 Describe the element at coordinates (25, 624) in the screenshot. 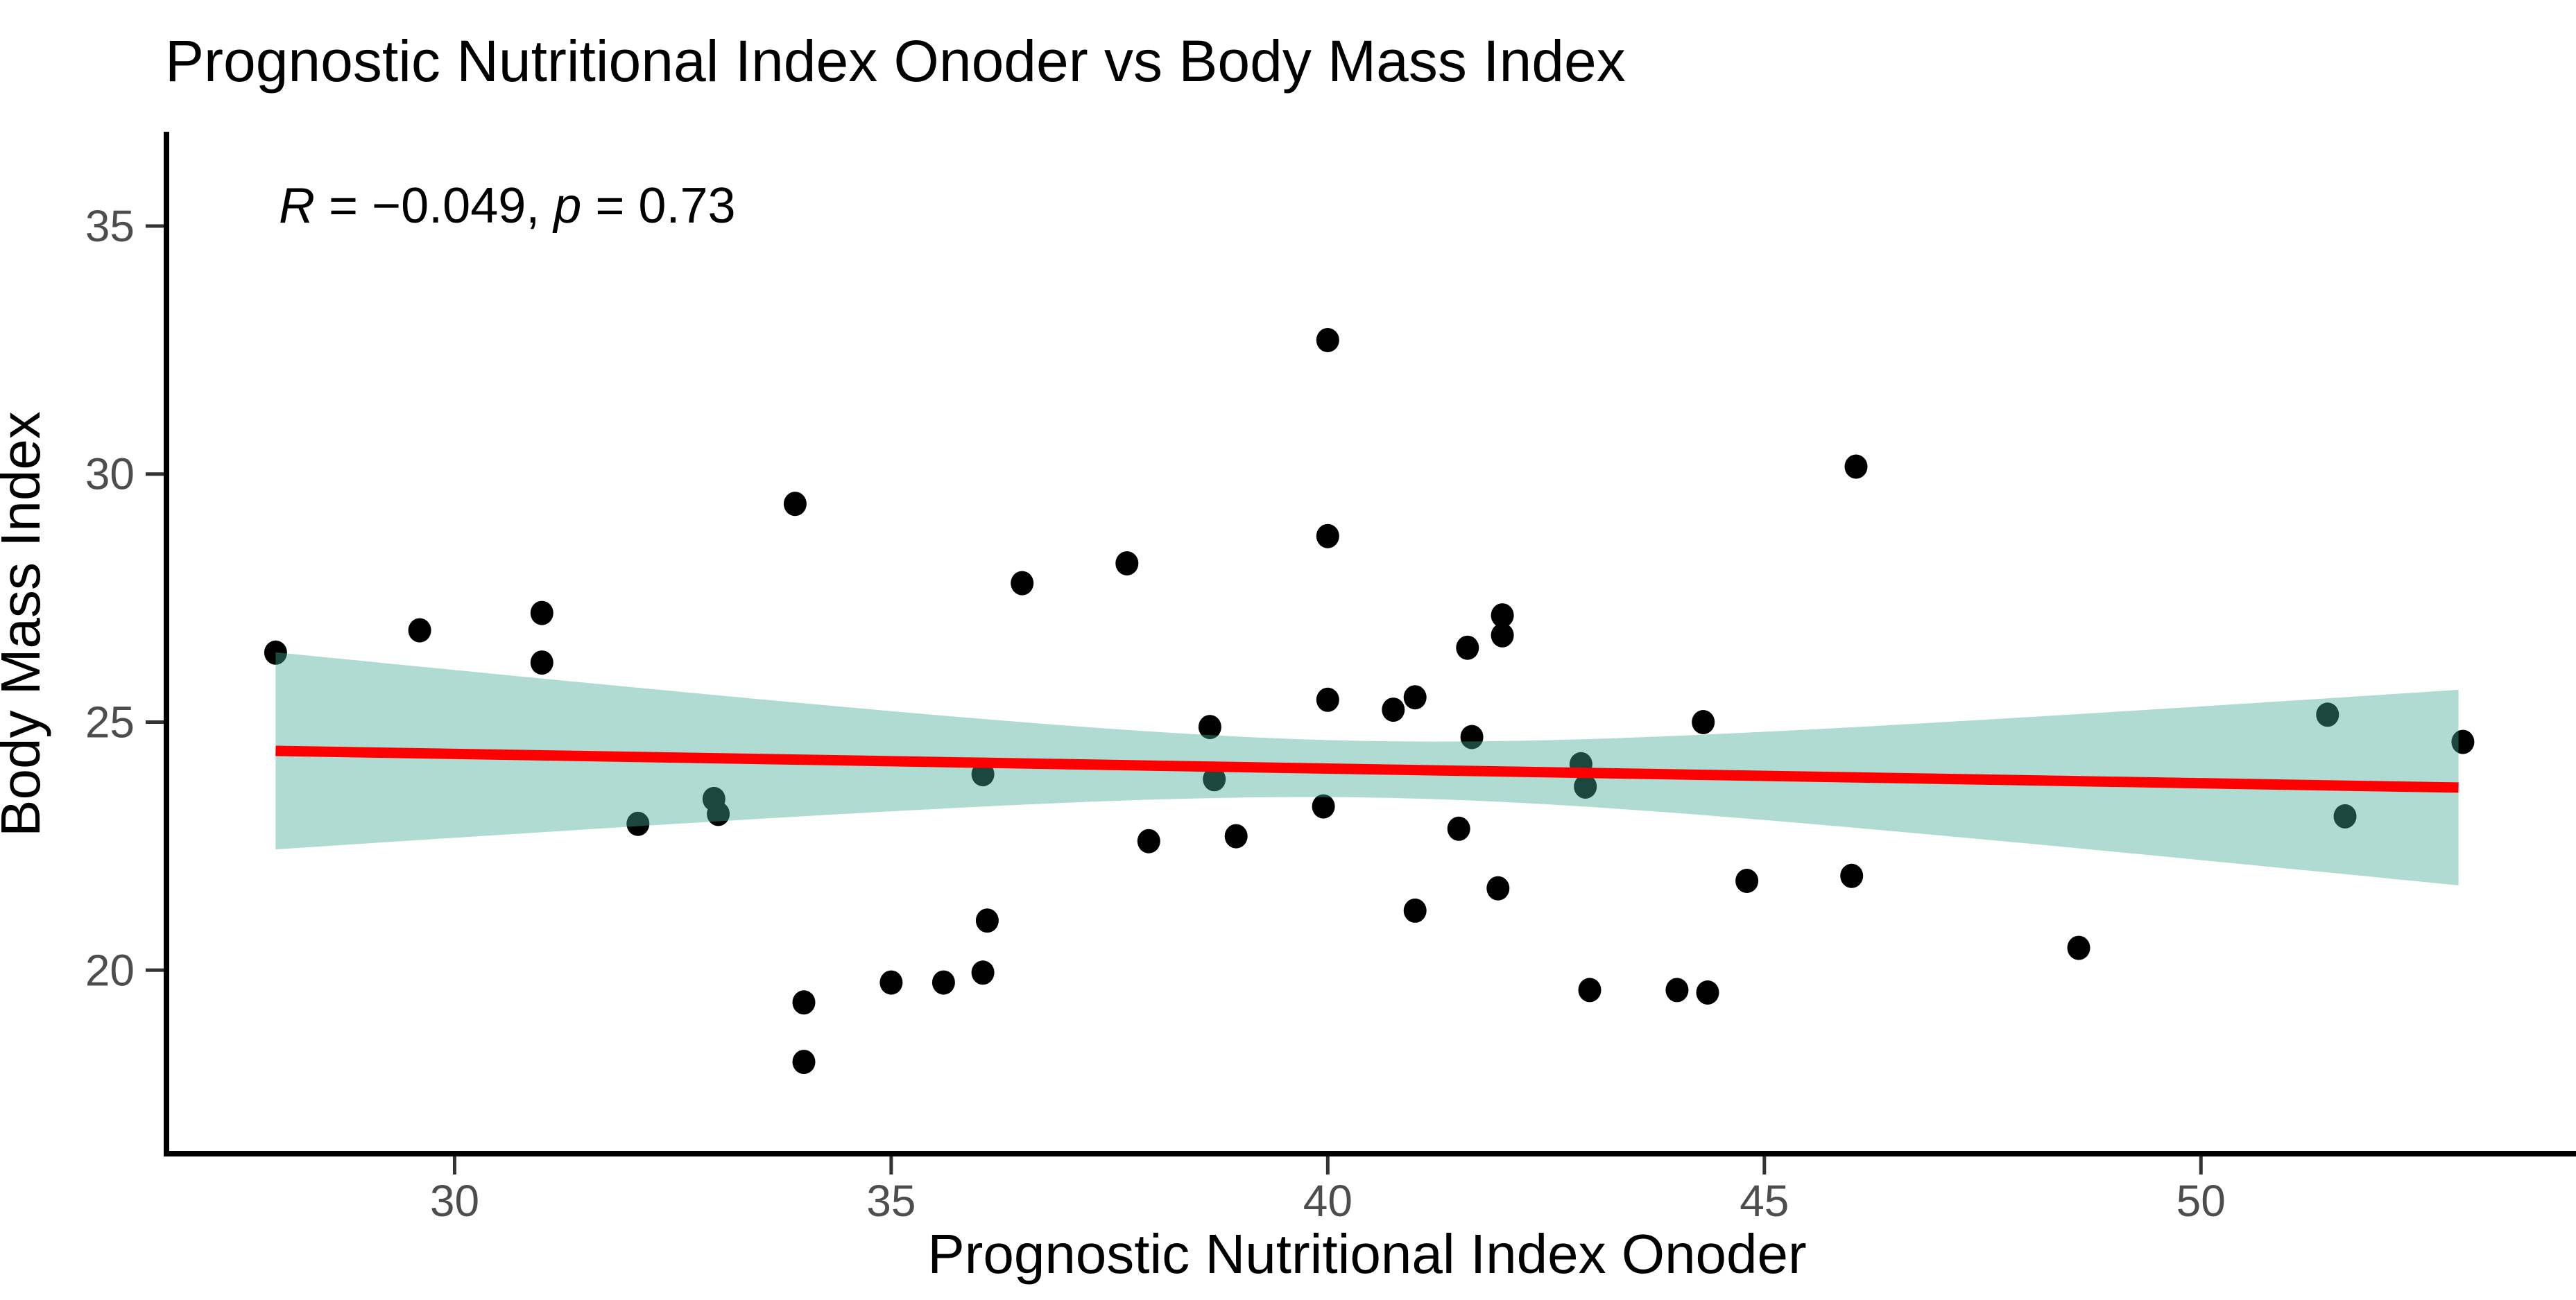

I see `y-axis-title: Body Mass Index` at that location.